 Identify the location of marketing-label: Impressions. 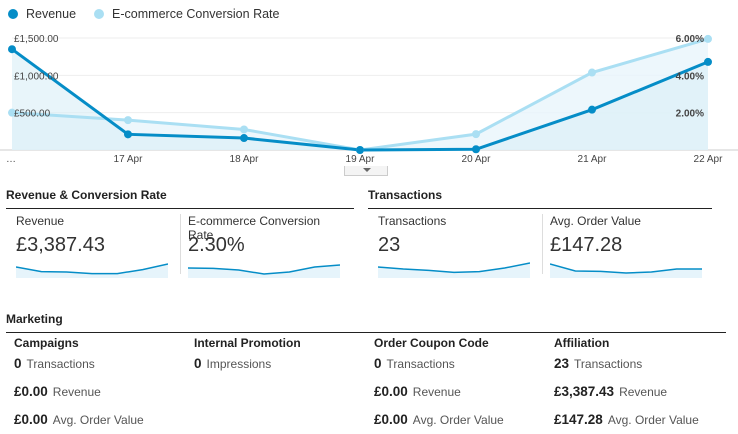
(239, 364).